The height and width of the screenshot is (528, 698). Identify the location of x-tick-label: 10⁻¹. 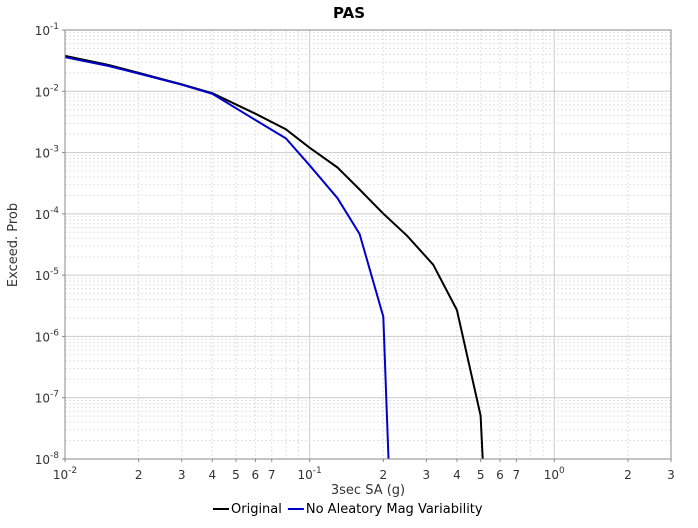
(310, 474).